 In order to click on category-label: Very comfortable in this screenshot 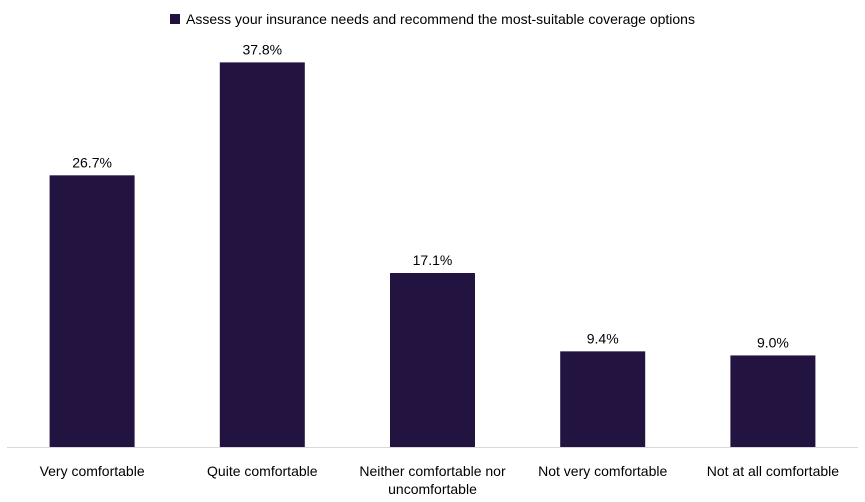, I will do `click(92, 471)`.